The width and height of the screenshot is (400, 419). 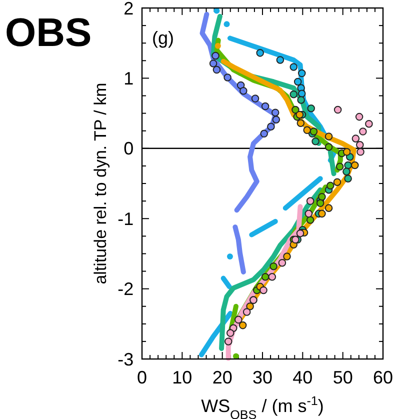 I want to click on x-tick-label: 30, so click(x=262, y=378).